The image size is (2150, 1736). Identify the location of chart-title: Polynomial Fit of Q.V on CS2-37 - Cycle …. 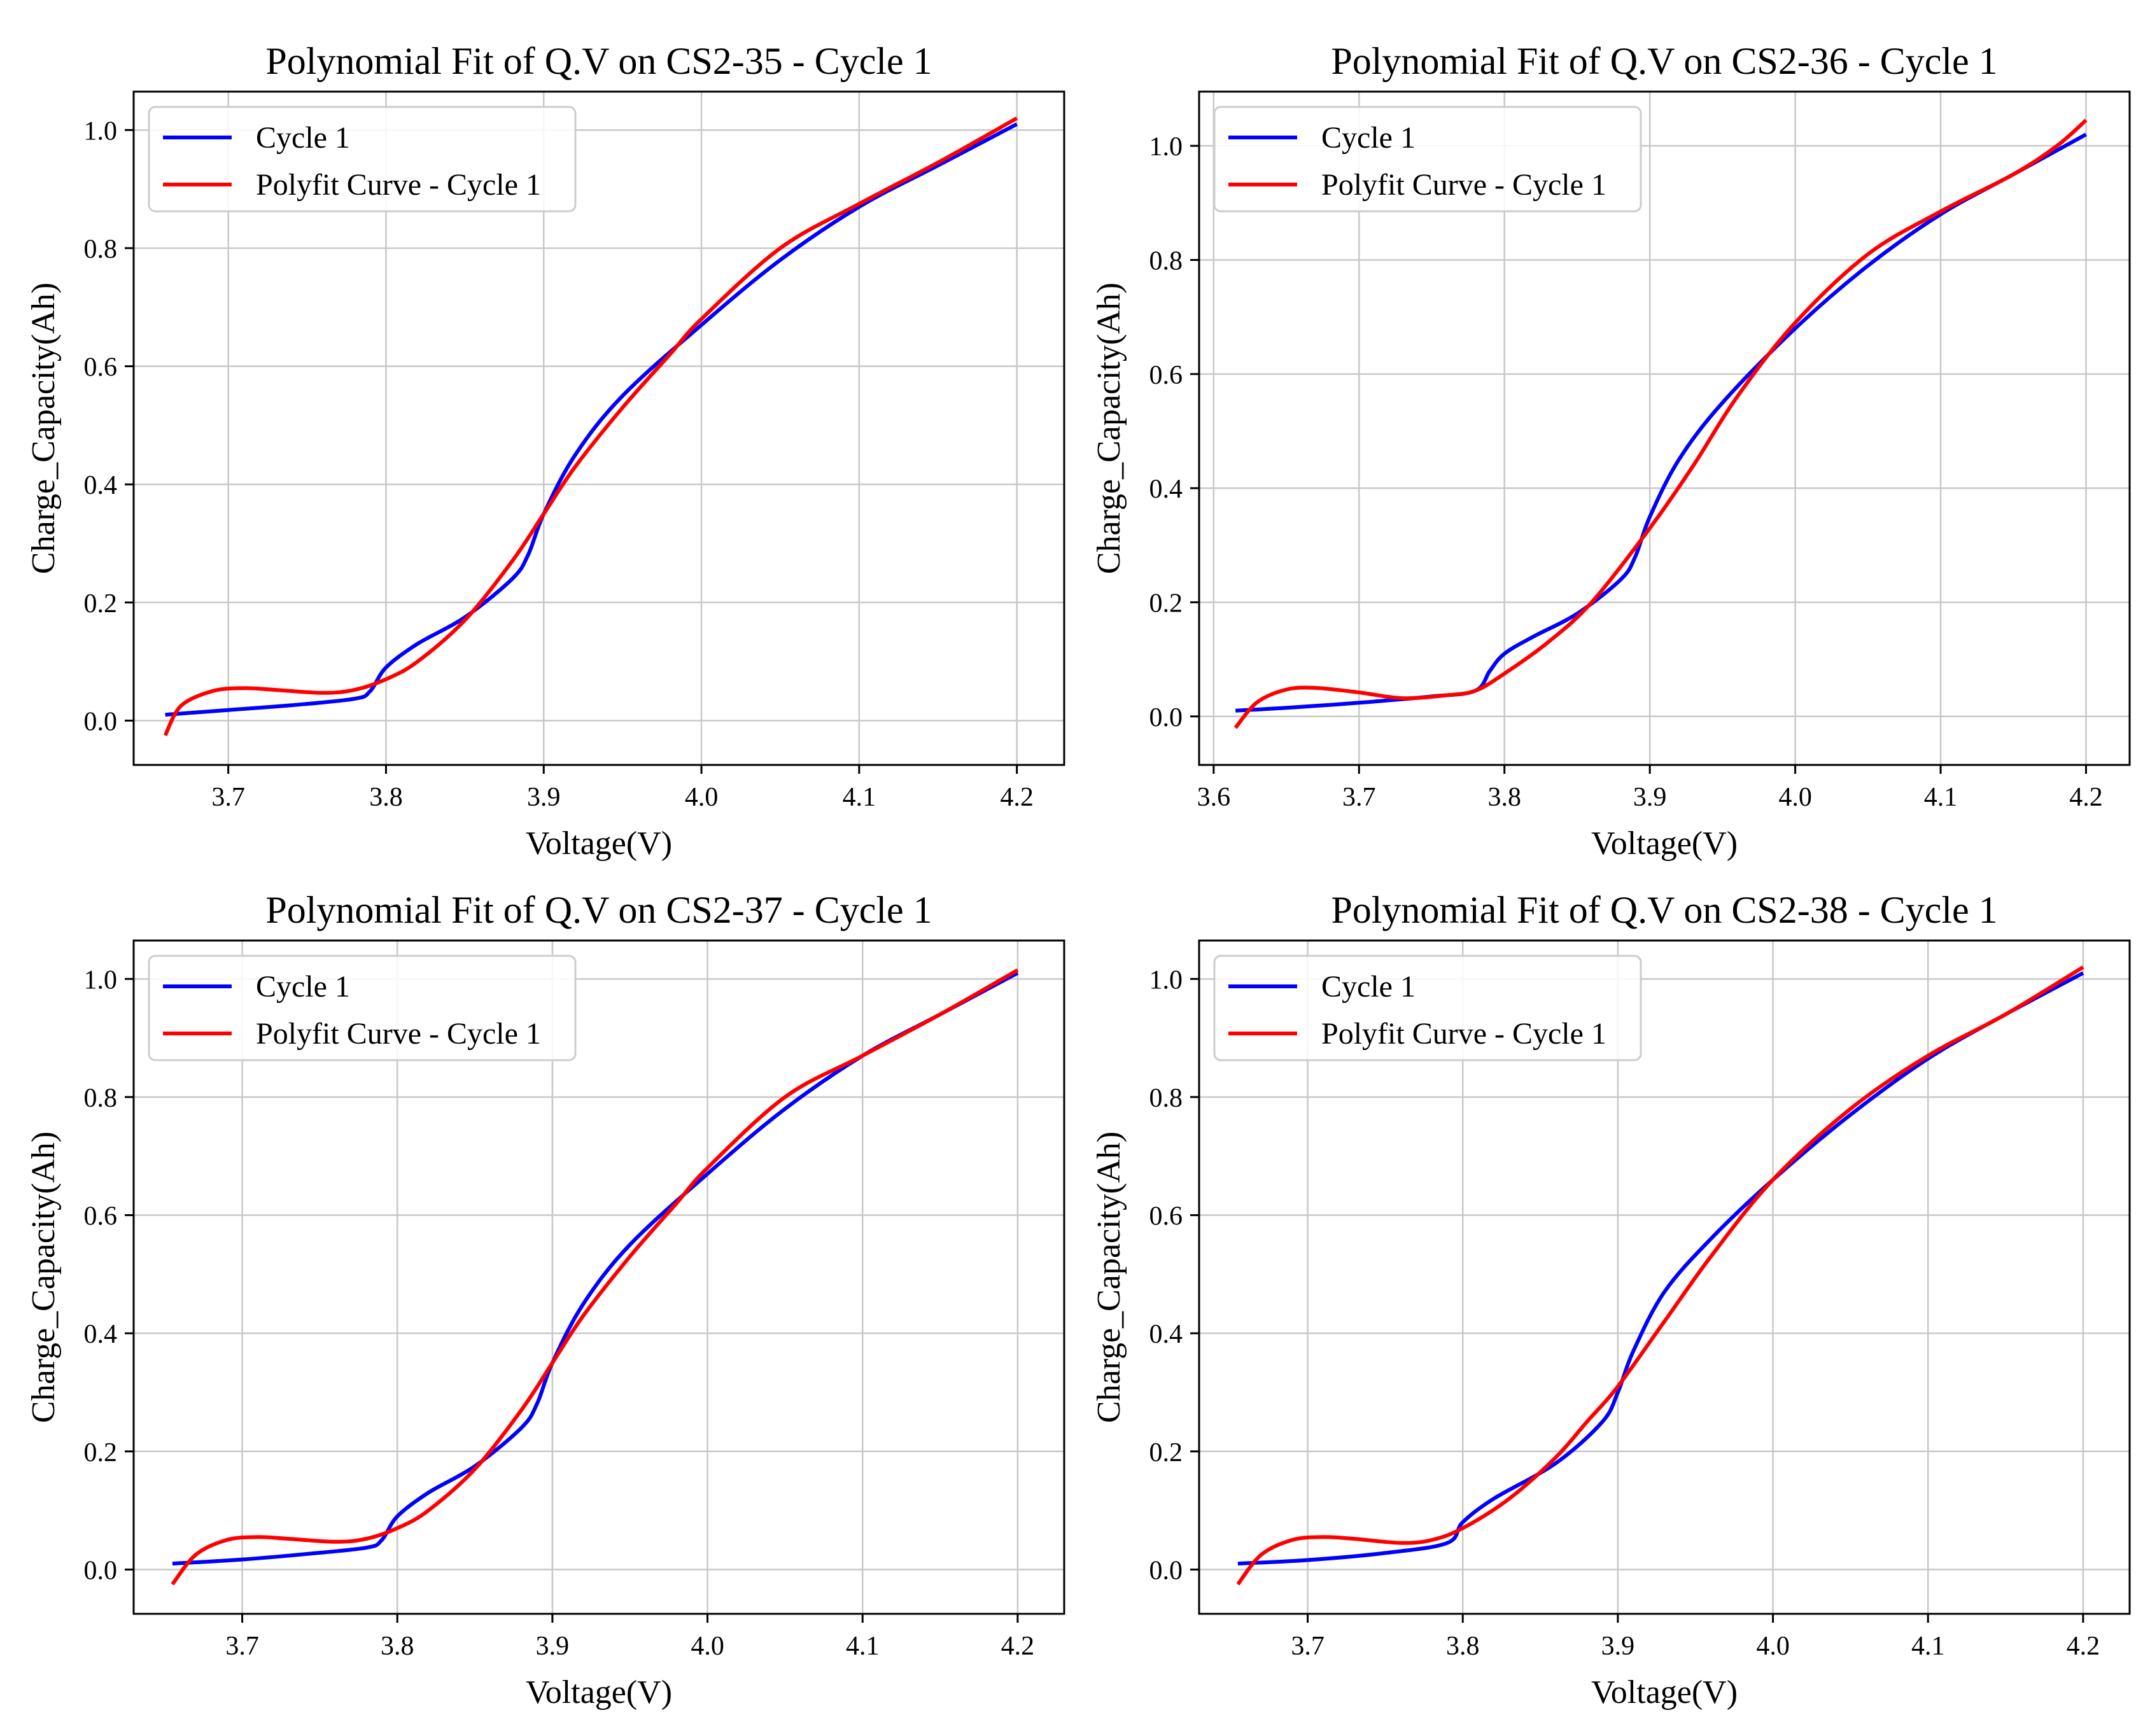
(598, 910).